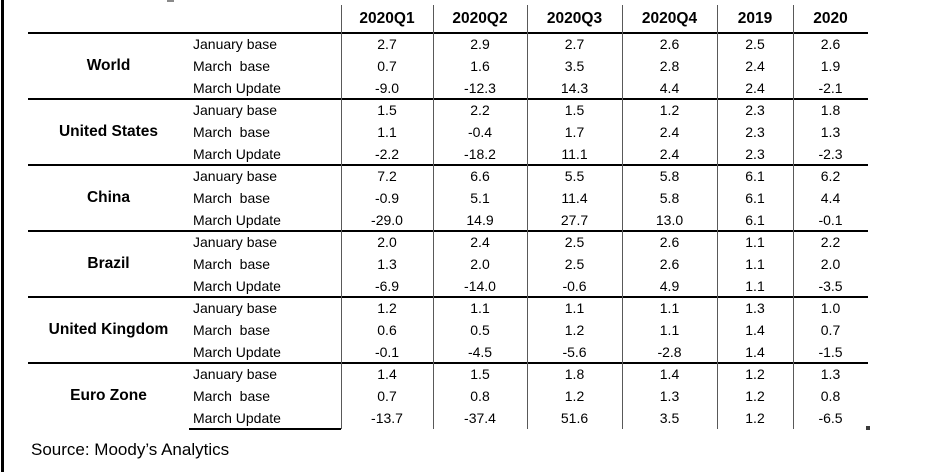 The image size is (936, 472). What do you see at coordinates (868, 428) in the screenshot?
I see `stray-dot-artifact` at bounding box center [868, 428].